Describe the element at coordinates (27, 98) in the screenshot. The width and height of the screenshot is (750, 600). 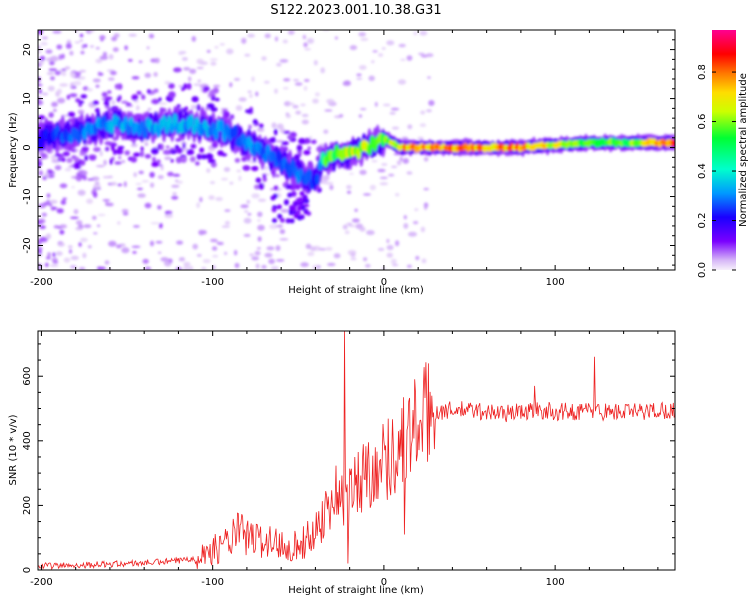
I see `spectrogram-ytick-label: 10` at that location.